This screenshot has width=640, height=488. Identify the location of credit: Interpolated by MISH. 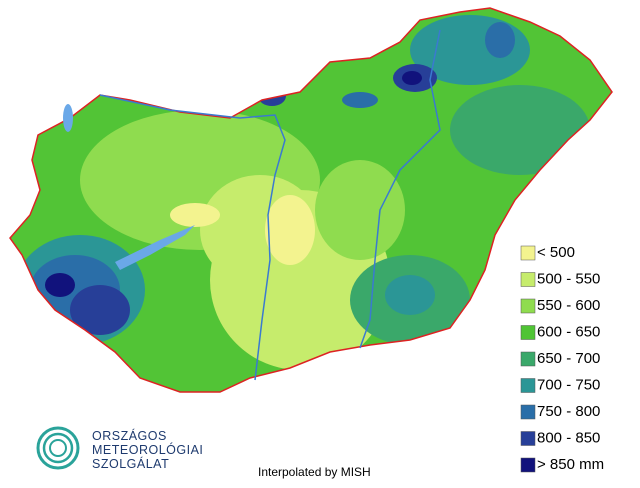
(314, 472).